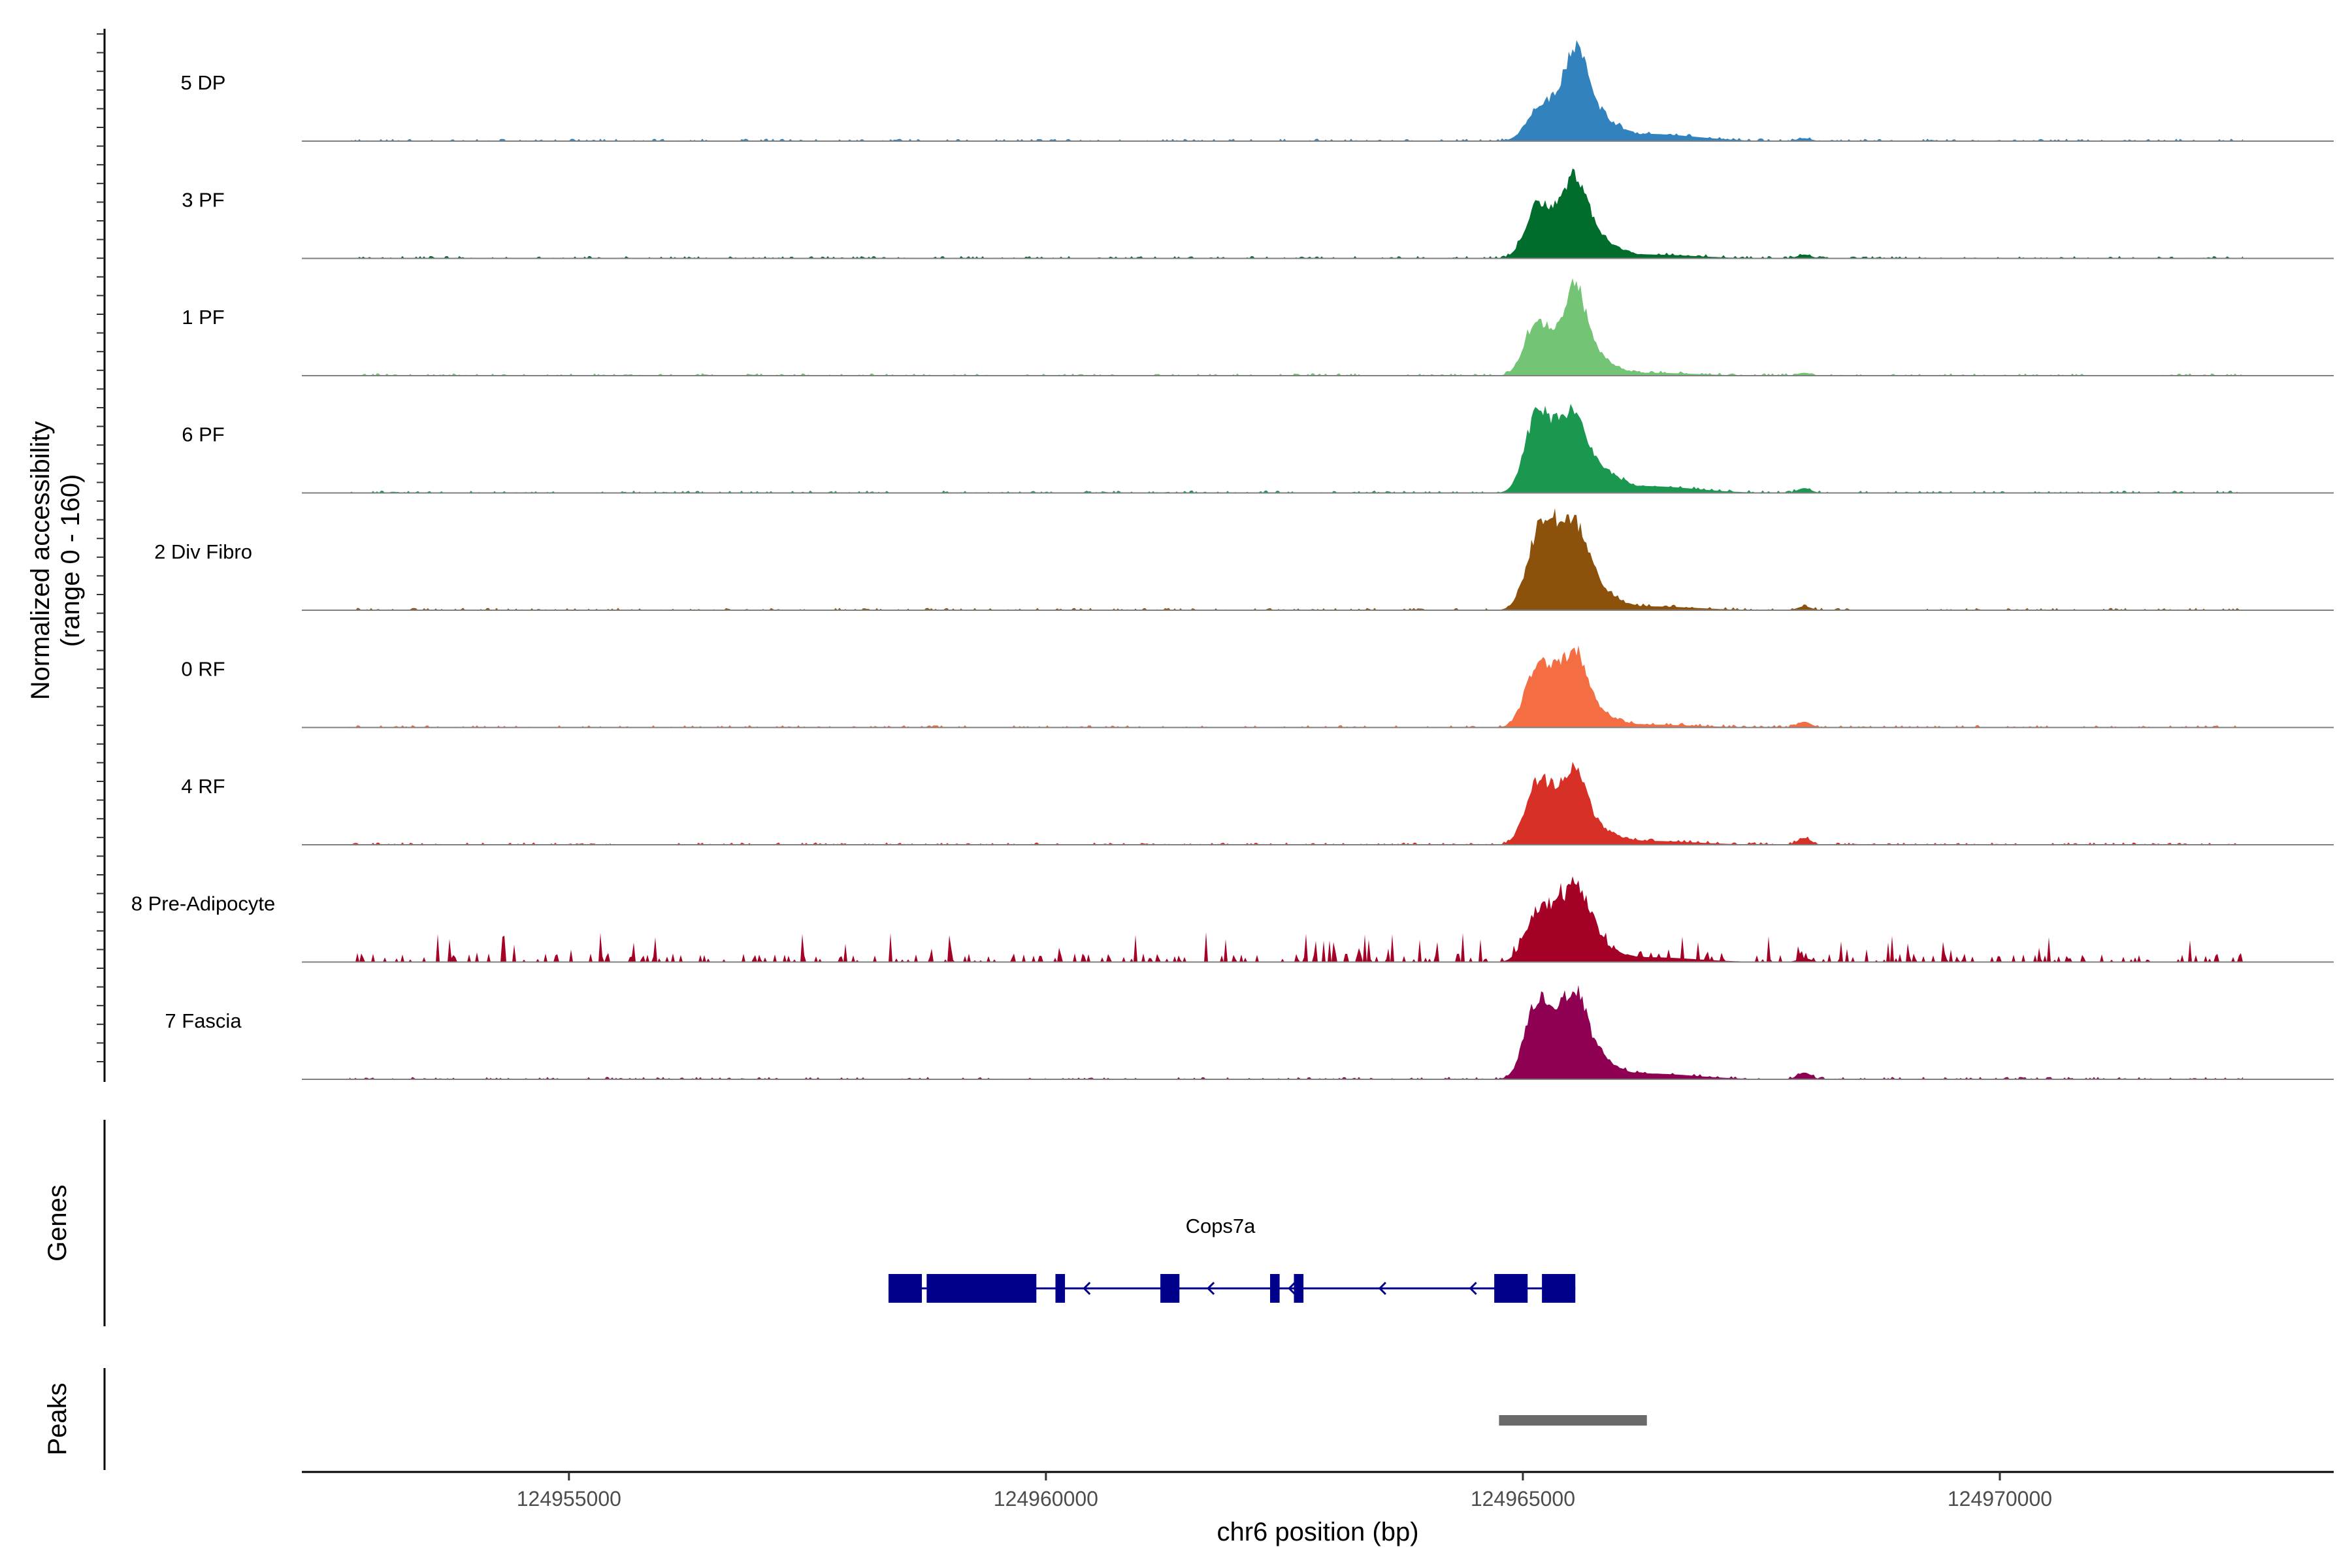 The width and height of the screenshot is (2352, 1568). What do you see at coordinates (203, 903) in the screenshot?
I see `track-label: 8 Pre-Adipocyte` at bounding box center [203, 903].